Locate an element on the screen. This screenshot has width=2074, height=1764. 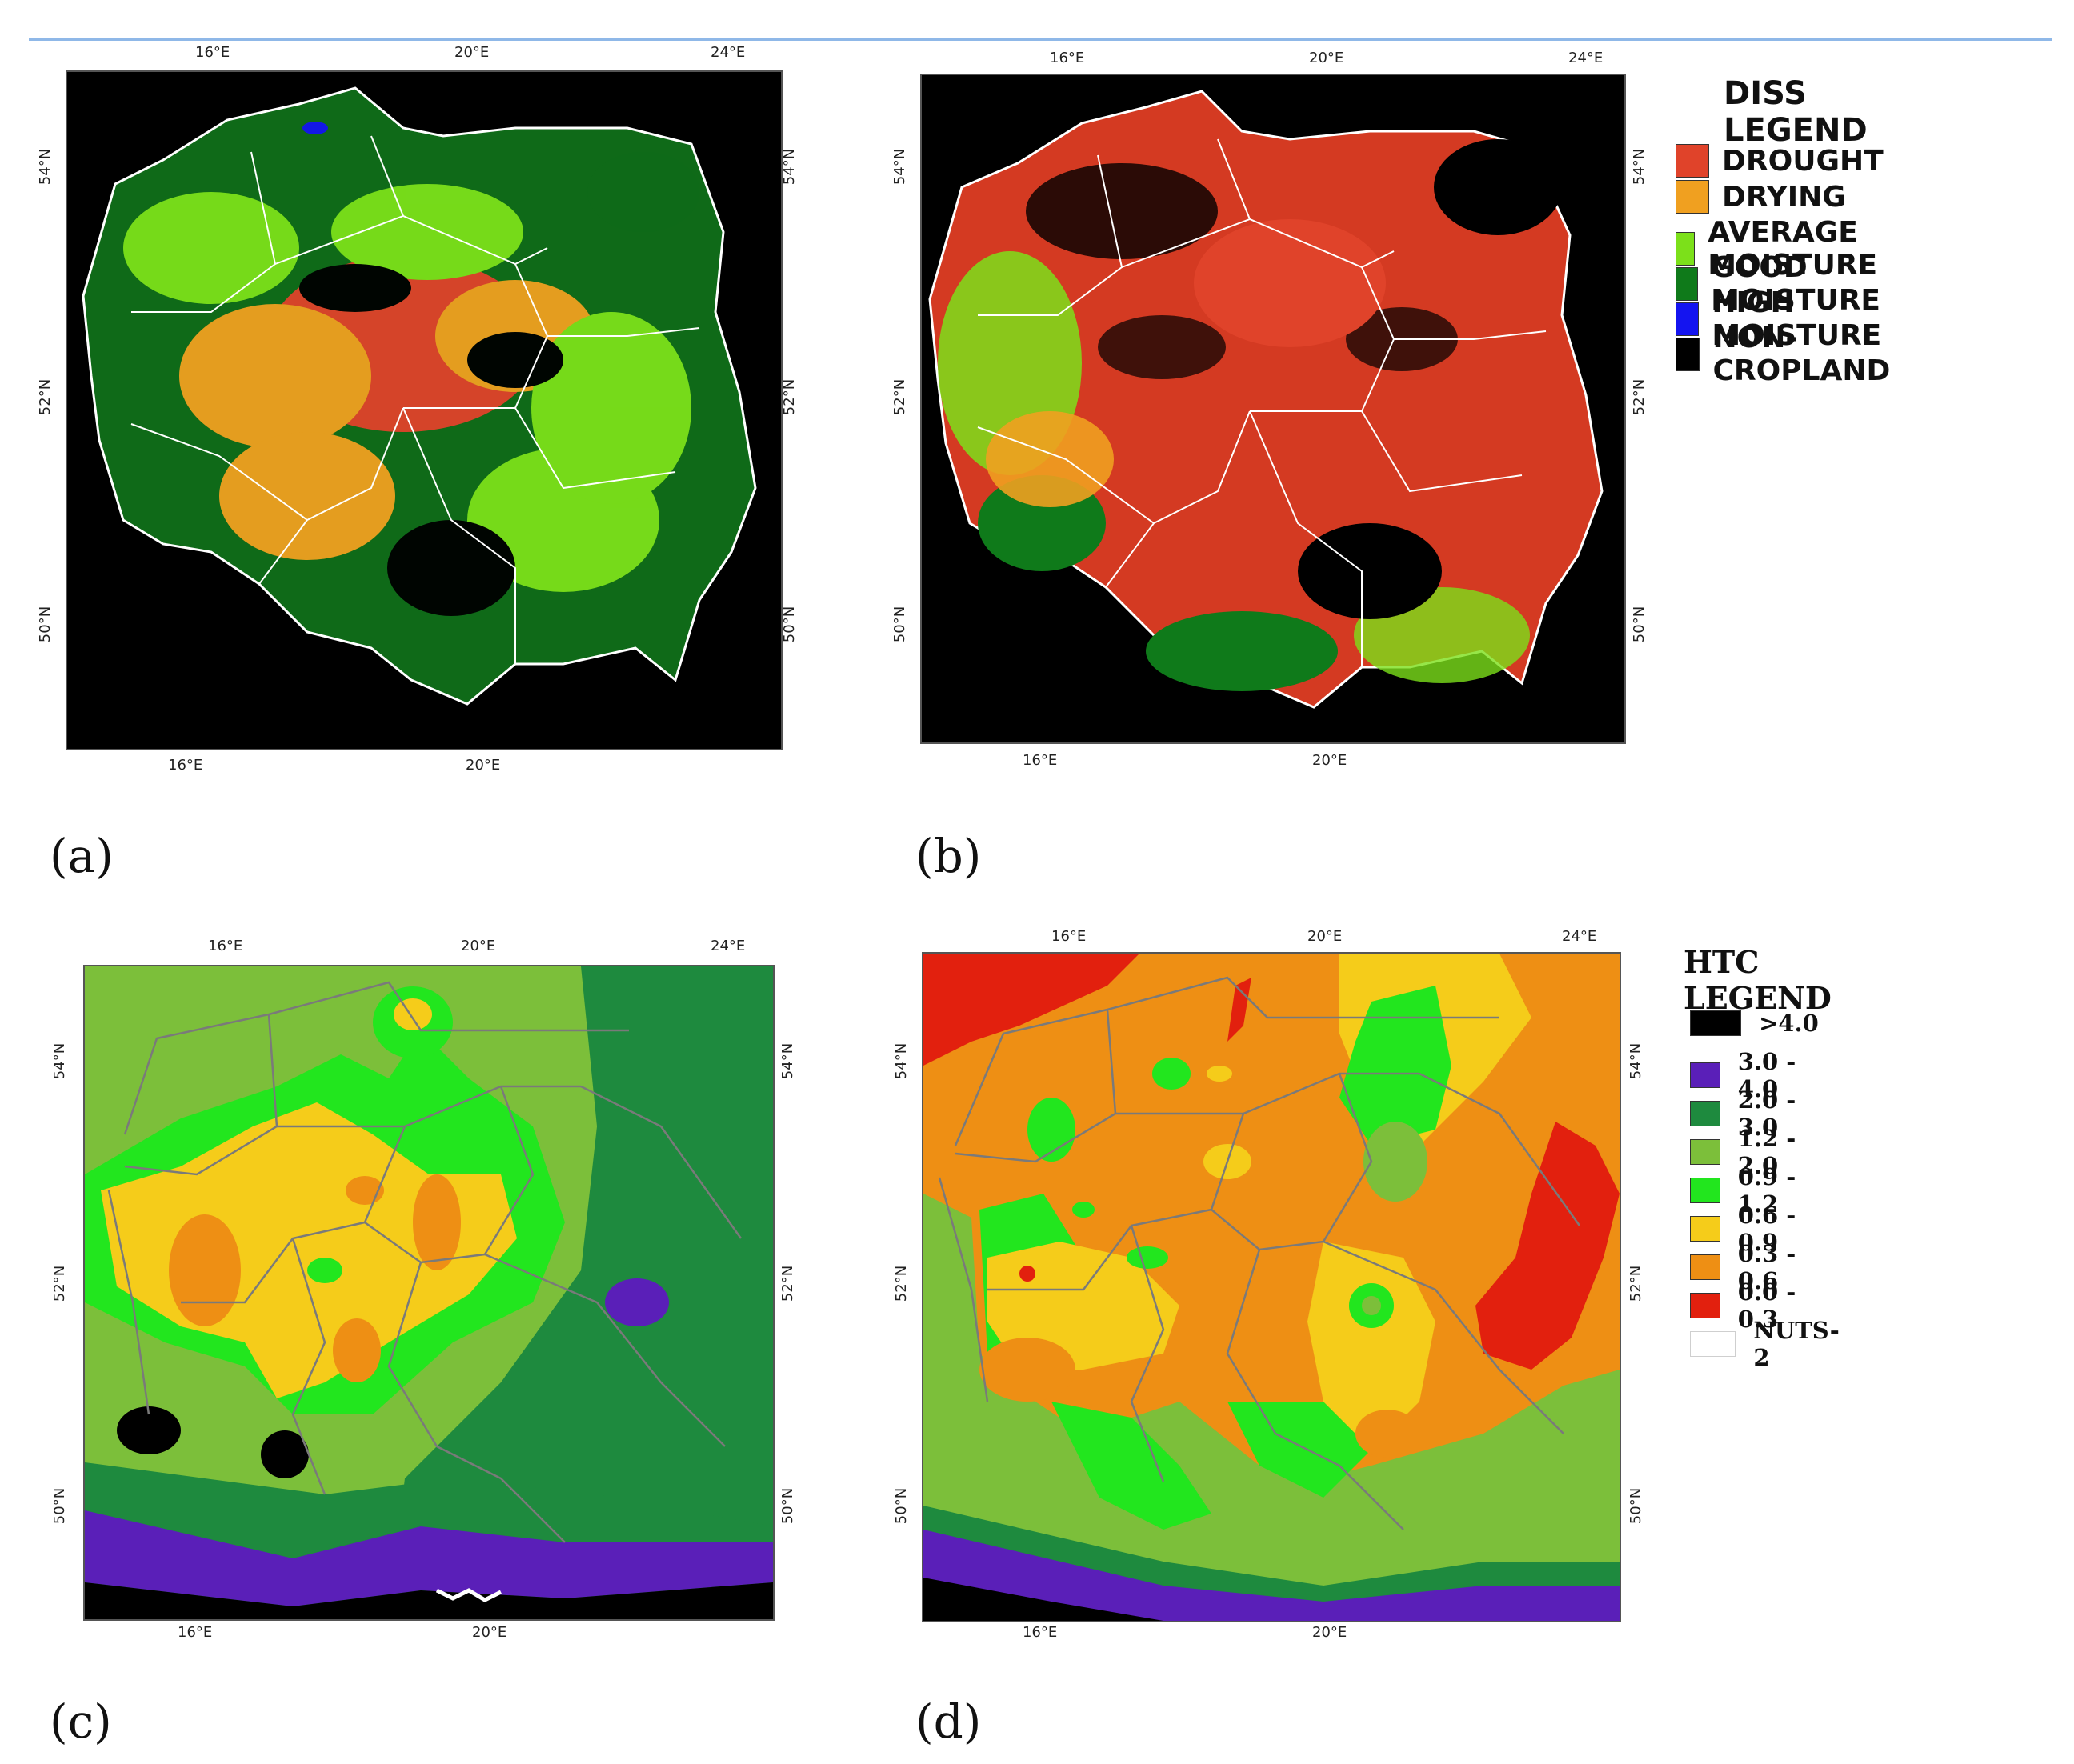
diss-legend-item: NON-CROPLAND is located at coordinates (1788, 354).